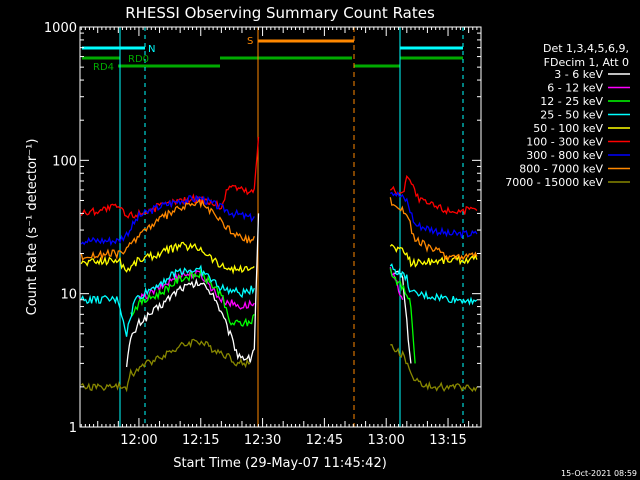 This screenshot has width=640, height=480. What do you see at coordinates (561, 169) in the screenshot?
I see `legend-label: 800 - 7000 keV` at bounding box center [561, 169].